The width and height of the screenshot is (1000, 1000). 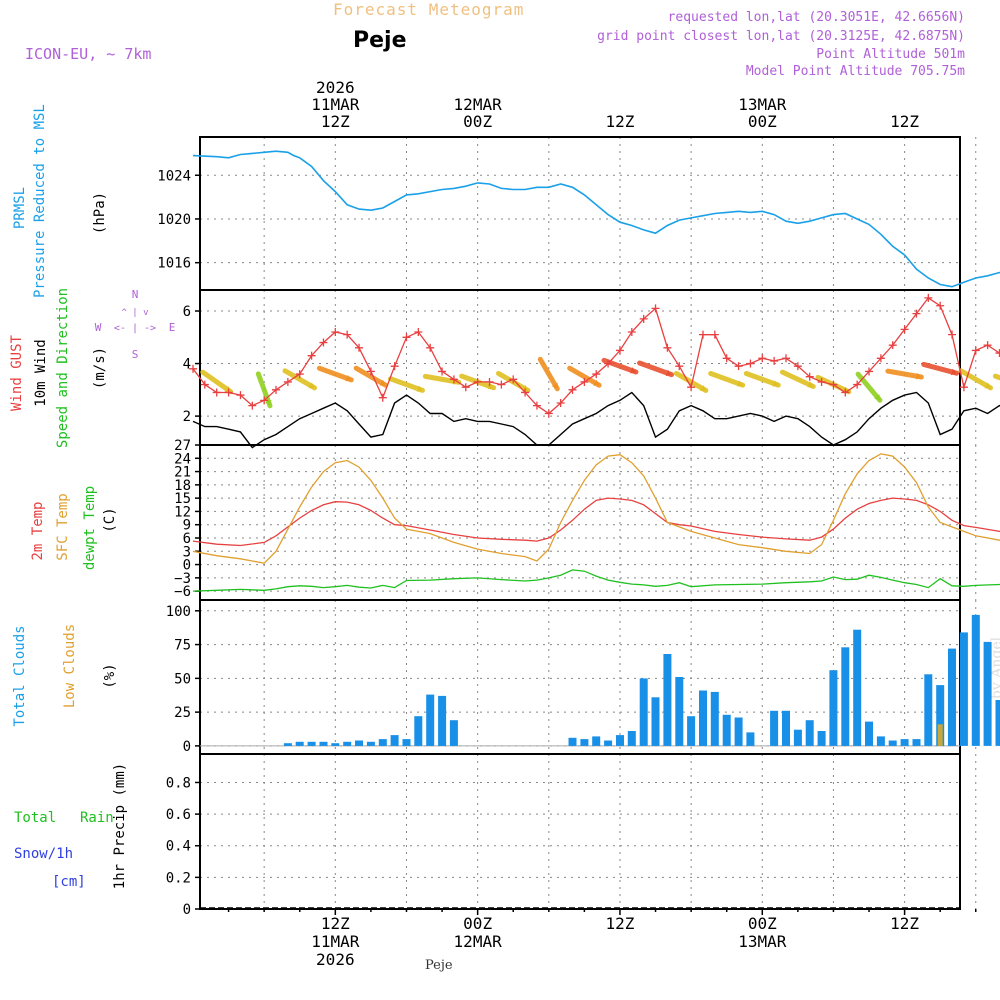 I want to click on y-tick-label: 1024, so click(x=174, y=176).